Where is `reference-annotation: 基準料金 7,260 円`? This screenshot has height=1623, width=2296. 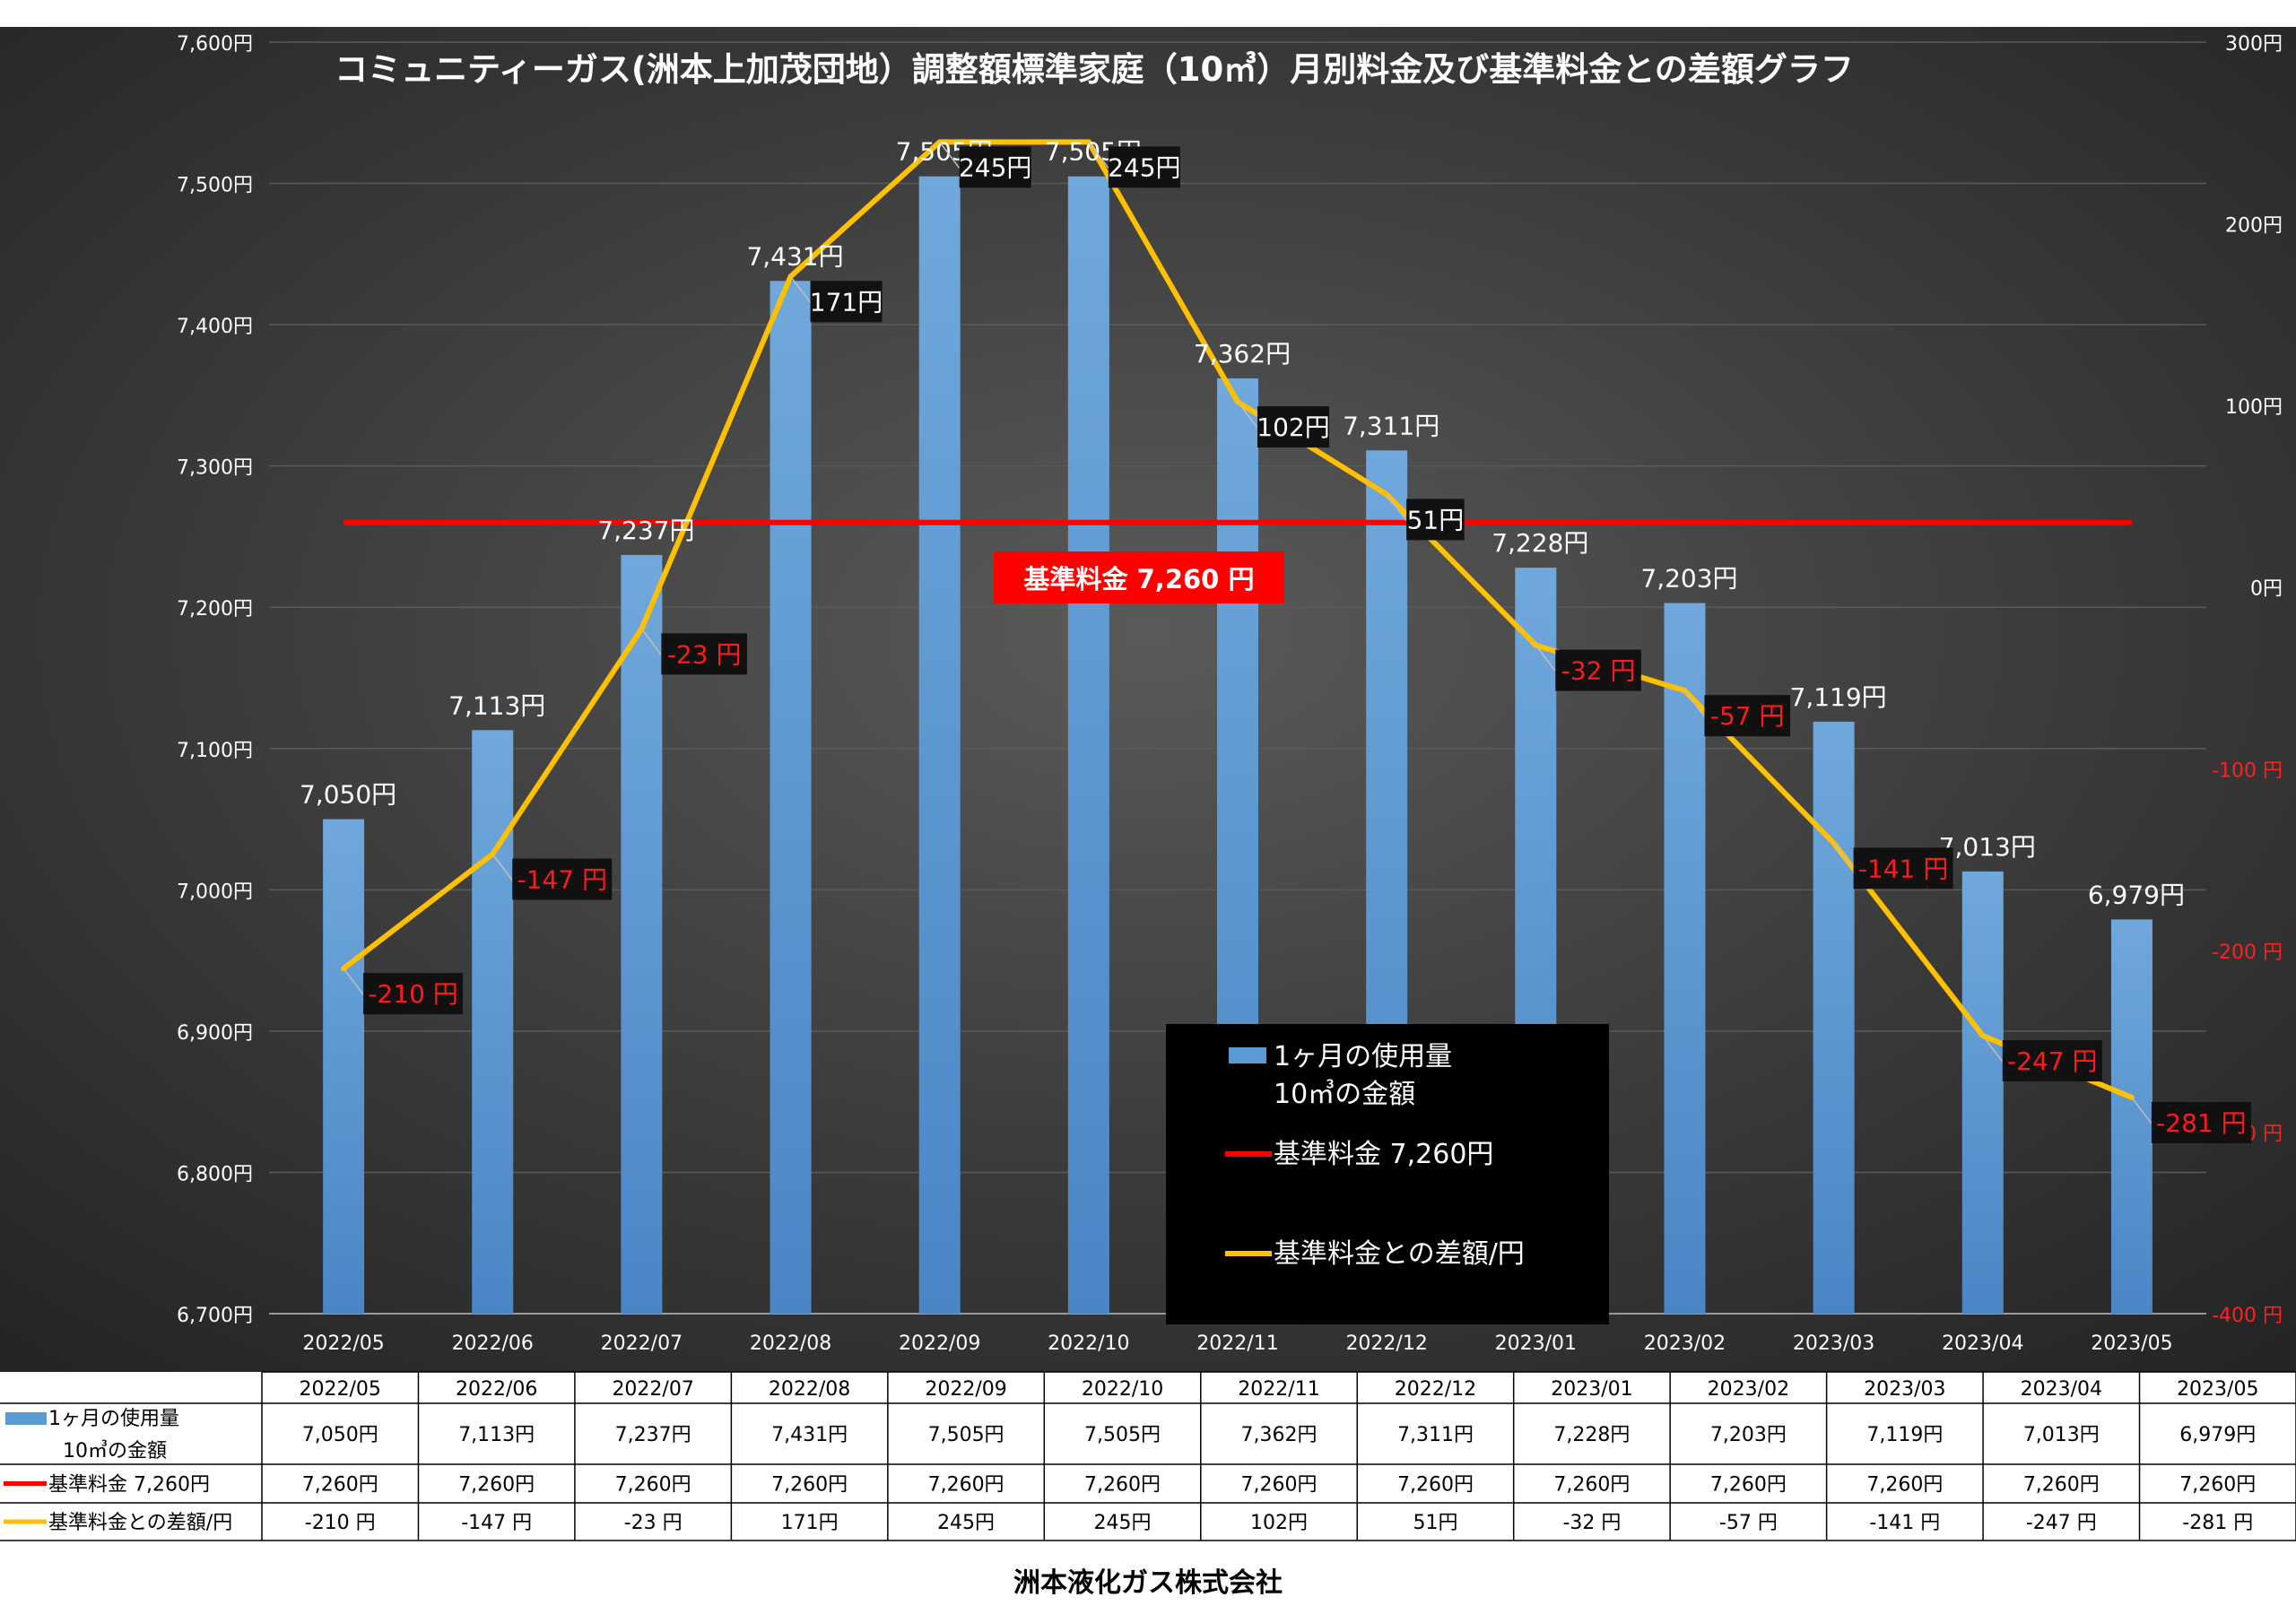 reference-annotation: 基準料金 7,260 円 is located at coordinates (1139, 577).